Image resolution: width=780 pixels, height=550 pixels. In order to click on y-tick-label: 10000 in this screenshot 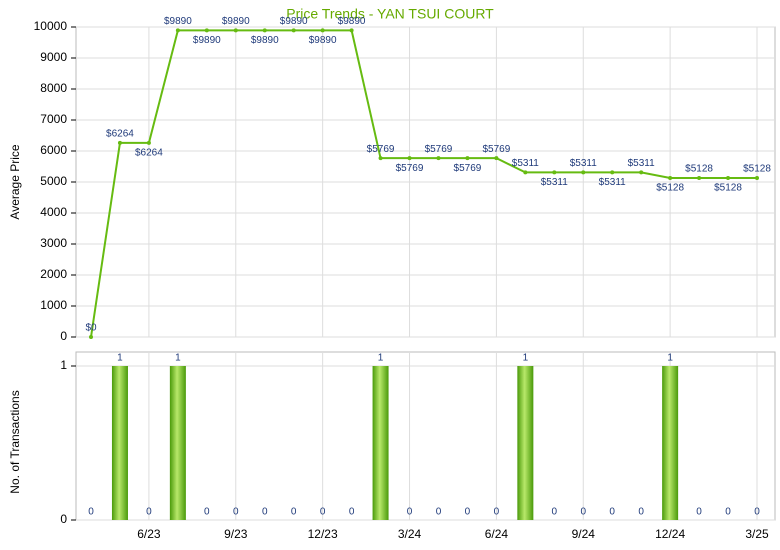, I will do `click(51, 26)`.